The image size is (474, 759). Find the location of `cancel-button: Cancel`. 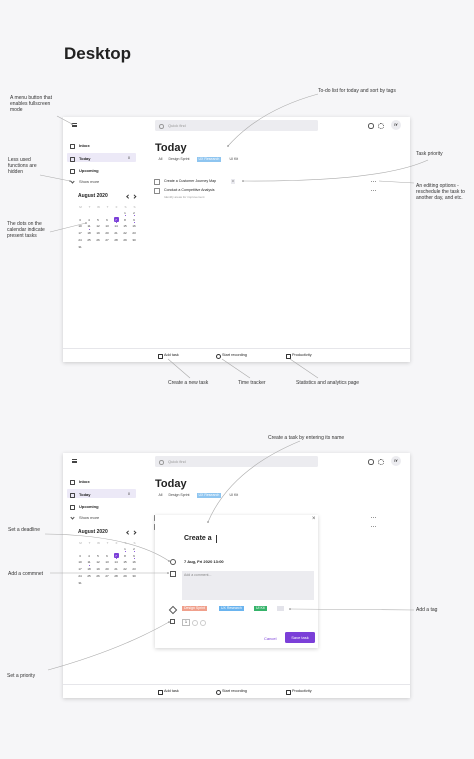

cancel-button: Cancel is located at coordinates (270, 638).